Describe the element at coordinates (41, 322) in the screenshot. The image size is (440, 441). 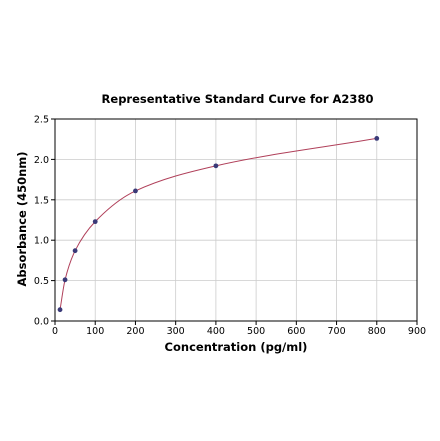
I see `y-tick-label: 0.0` at that location.